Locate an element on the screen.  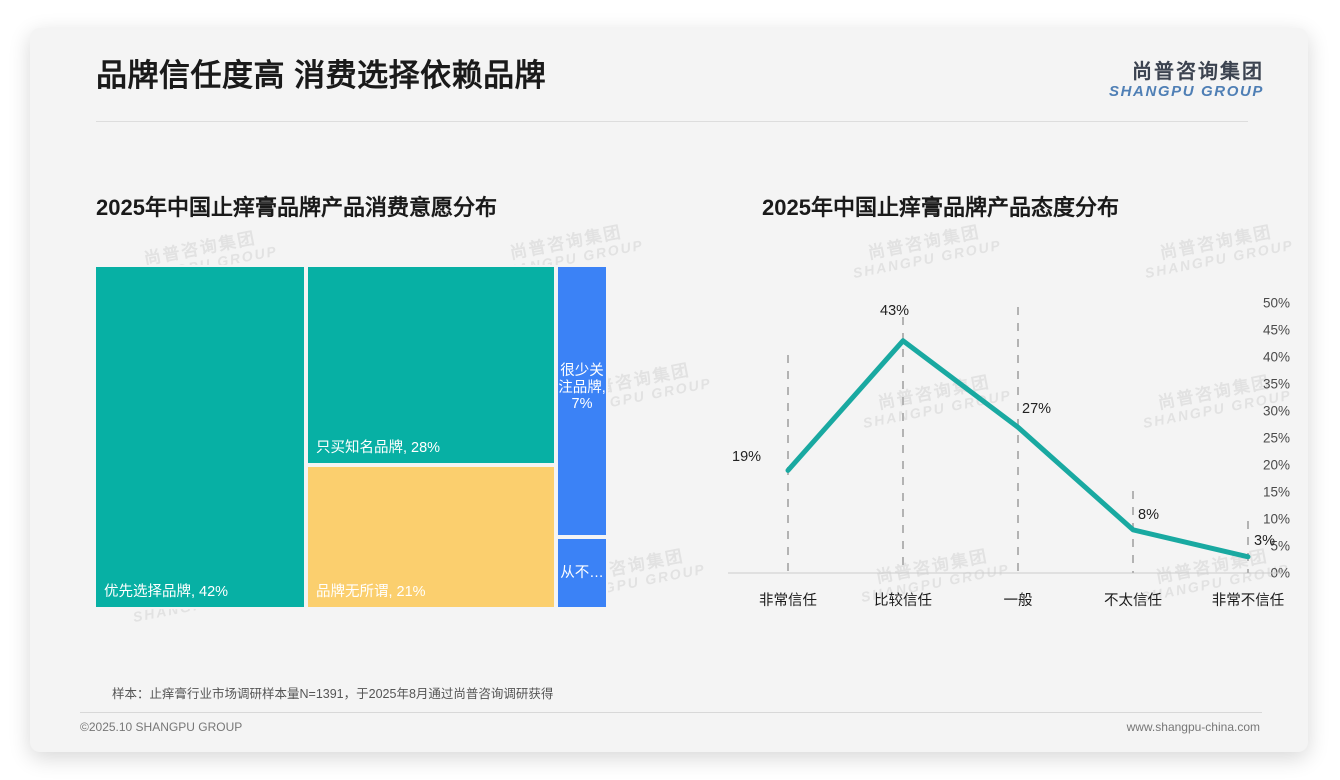
treemap-cell-label: 优先选择品牌, 42% is located at coordinates (166, 592).